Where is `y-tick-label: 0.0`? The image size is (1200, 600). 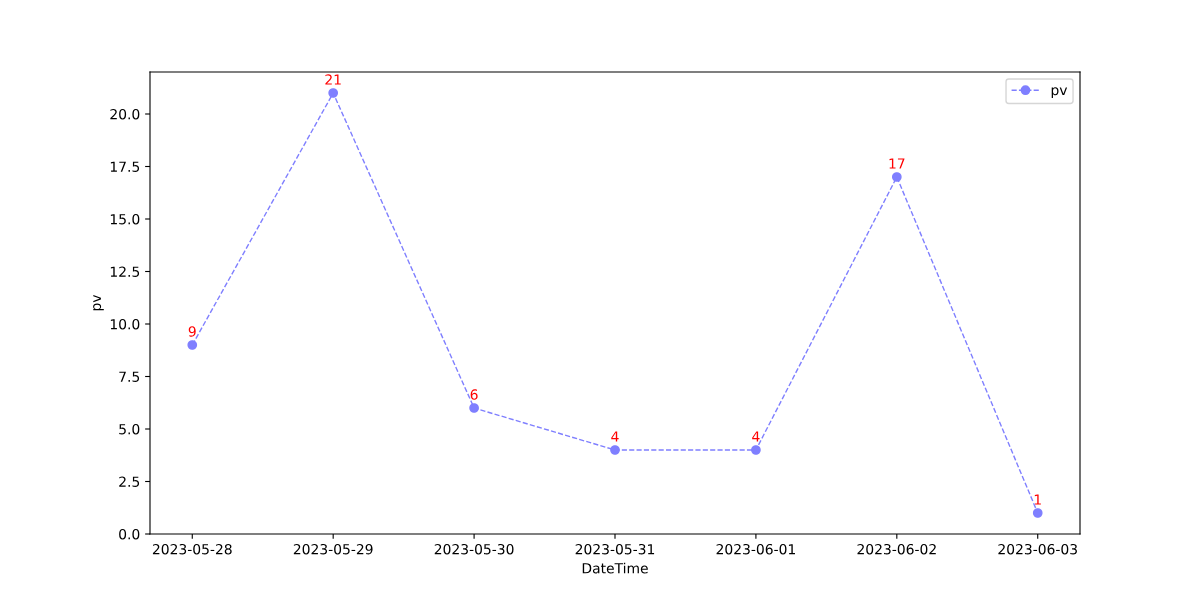
y-tick-label: 0.0 is located at coordinates (129, 534).